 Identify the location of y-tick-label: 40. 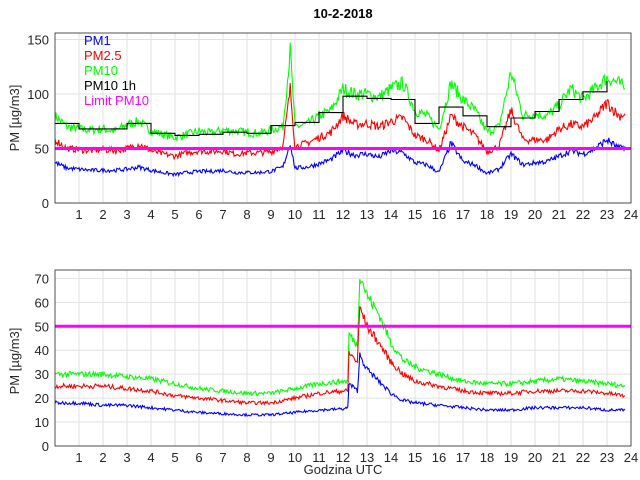
(42, 350).